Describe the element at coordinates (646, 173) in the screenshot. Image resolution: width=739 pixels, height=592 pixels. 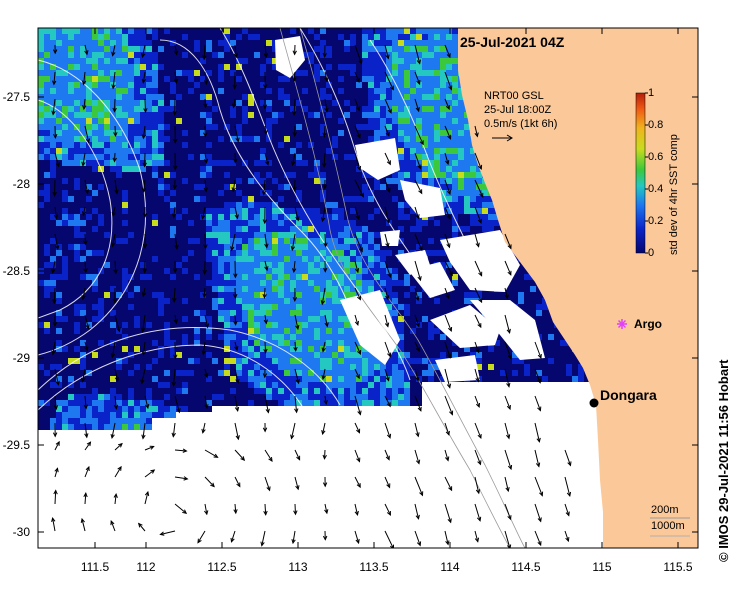
I see `colorbar-ticks` at that location.